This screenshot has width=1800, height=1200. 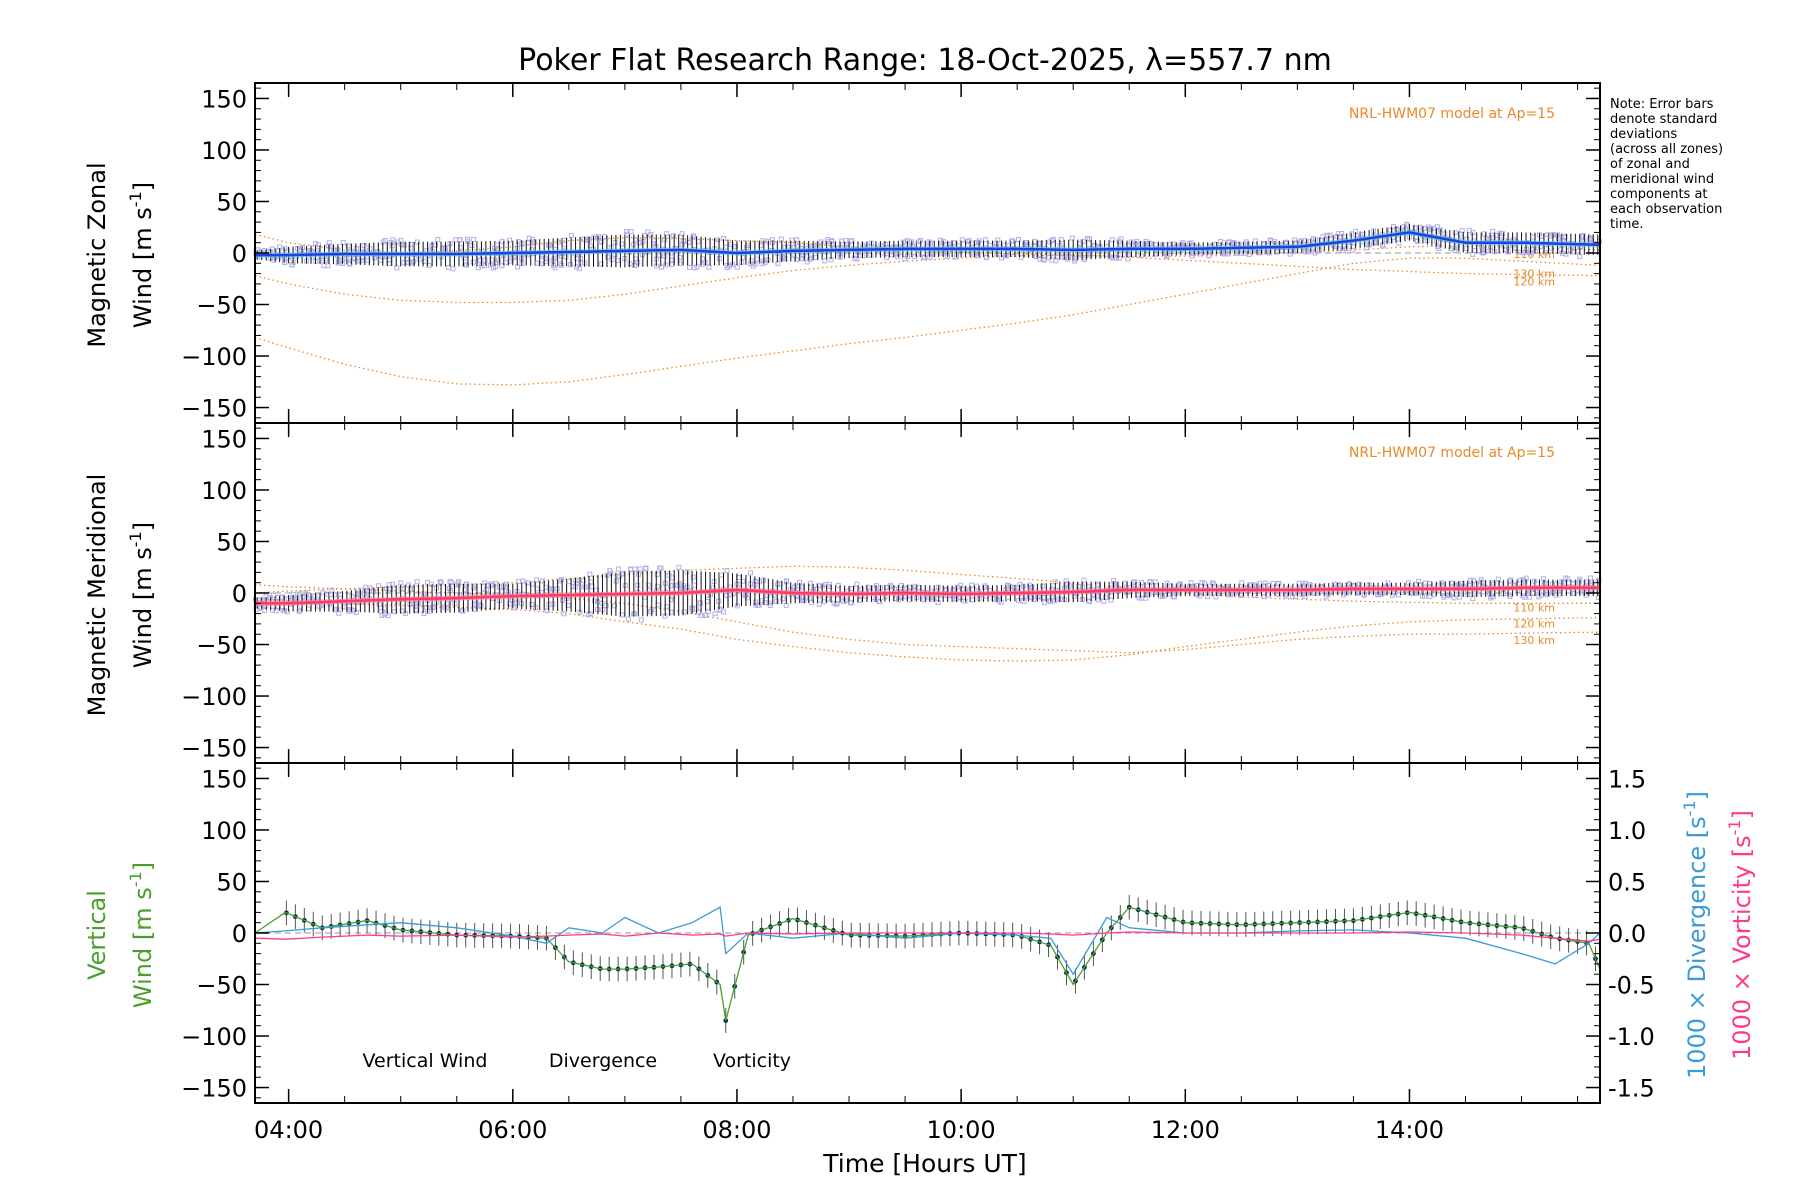 I want to click on model-altitude-label: 120 km, so click(x=1534, y=282).